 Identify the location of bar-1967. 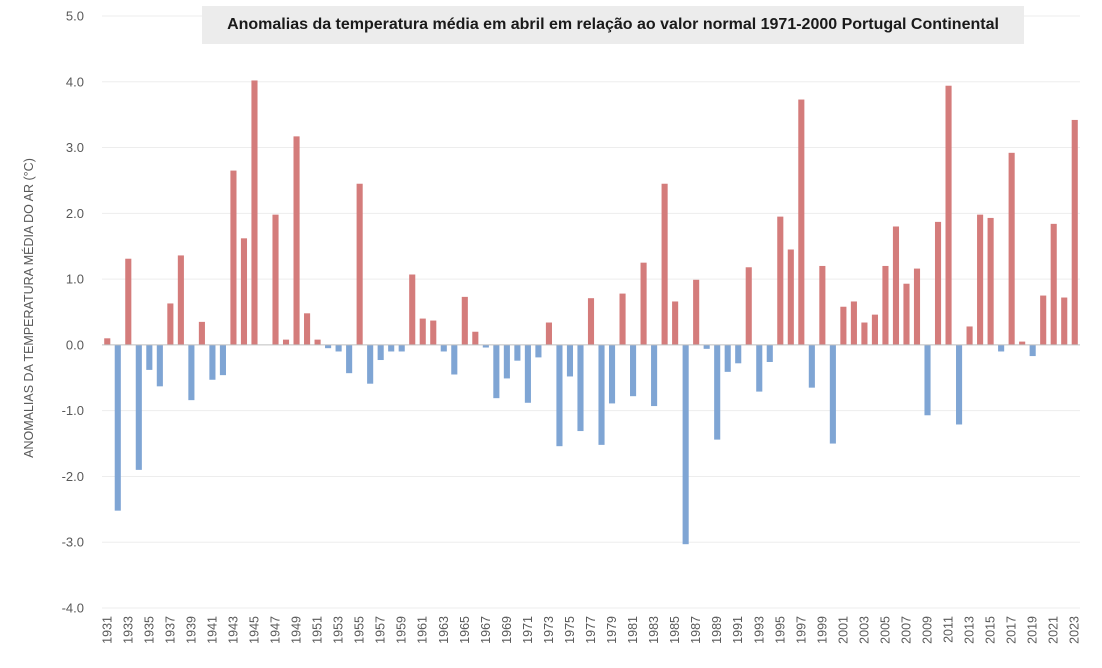
(485, 346).